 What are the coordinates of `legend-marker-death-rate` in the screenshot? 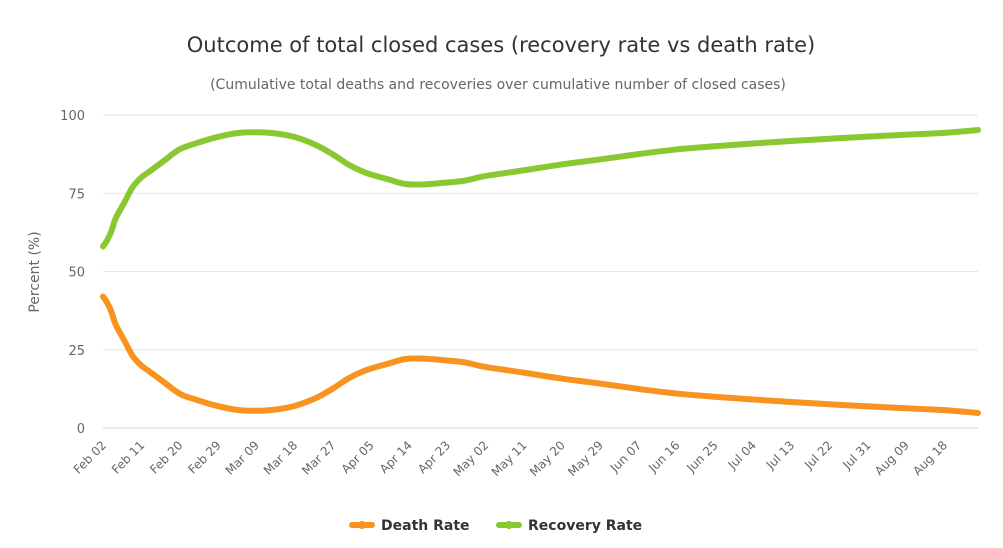 It's located at (362, 525).